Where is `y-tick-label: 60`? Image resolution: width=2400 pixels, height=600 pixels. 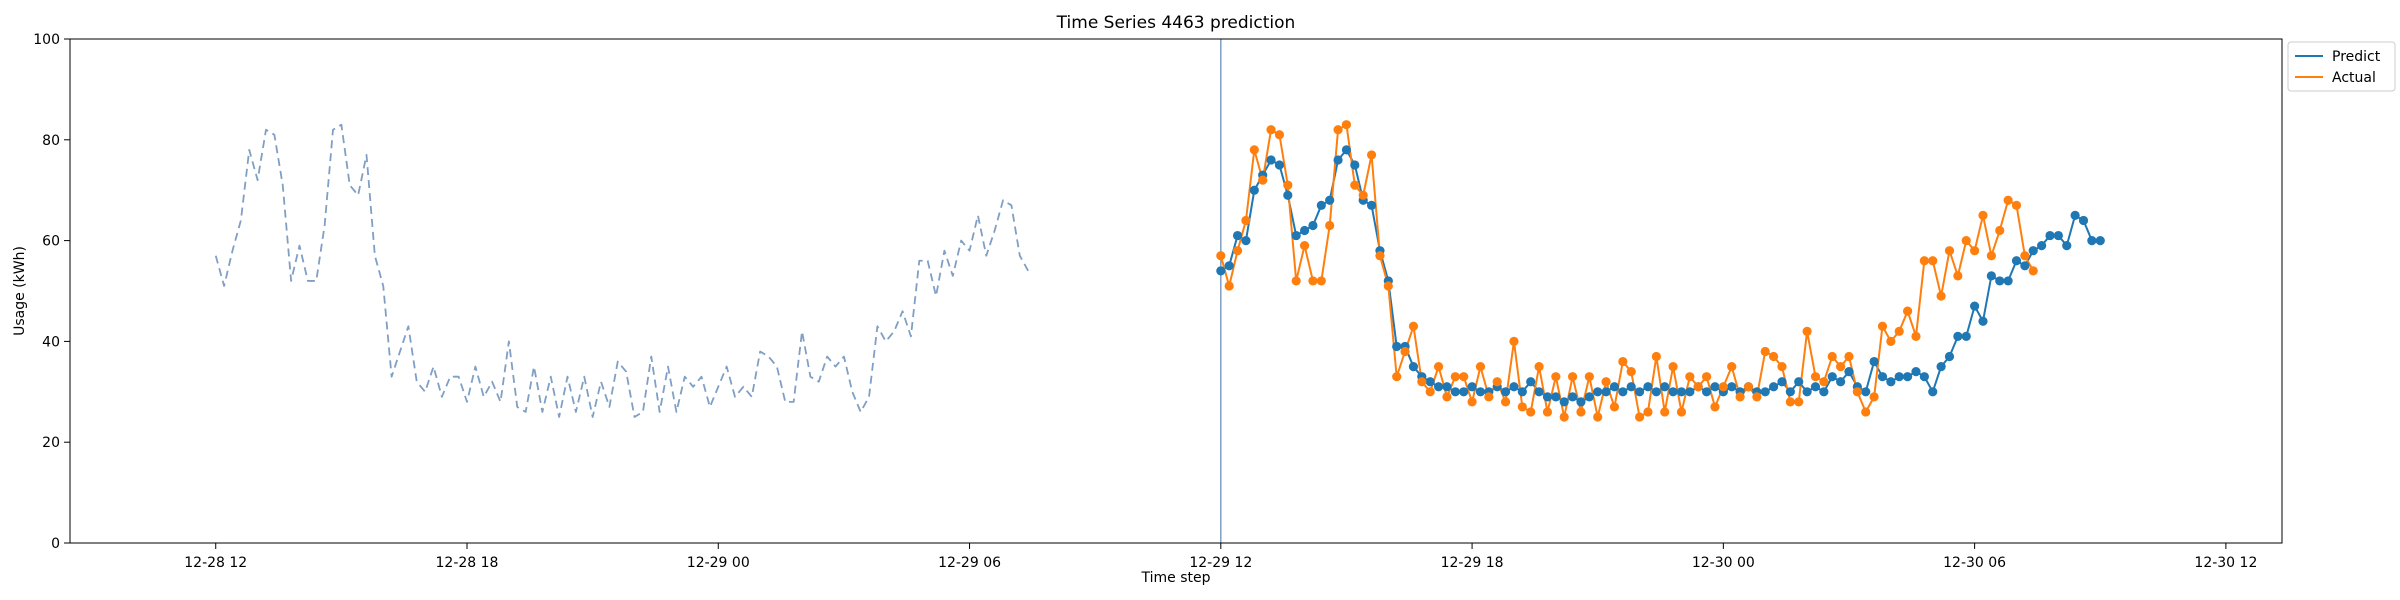 y-tick-label: 60 is located at coordinates (51, 242).